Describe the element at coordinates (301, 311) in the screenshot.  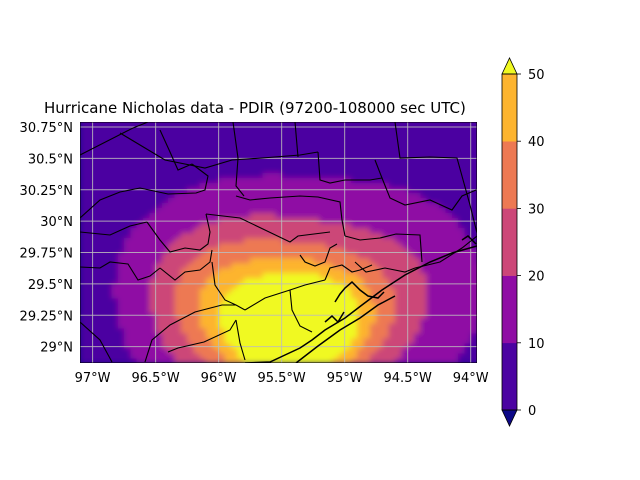
I see `county-border` at that location.